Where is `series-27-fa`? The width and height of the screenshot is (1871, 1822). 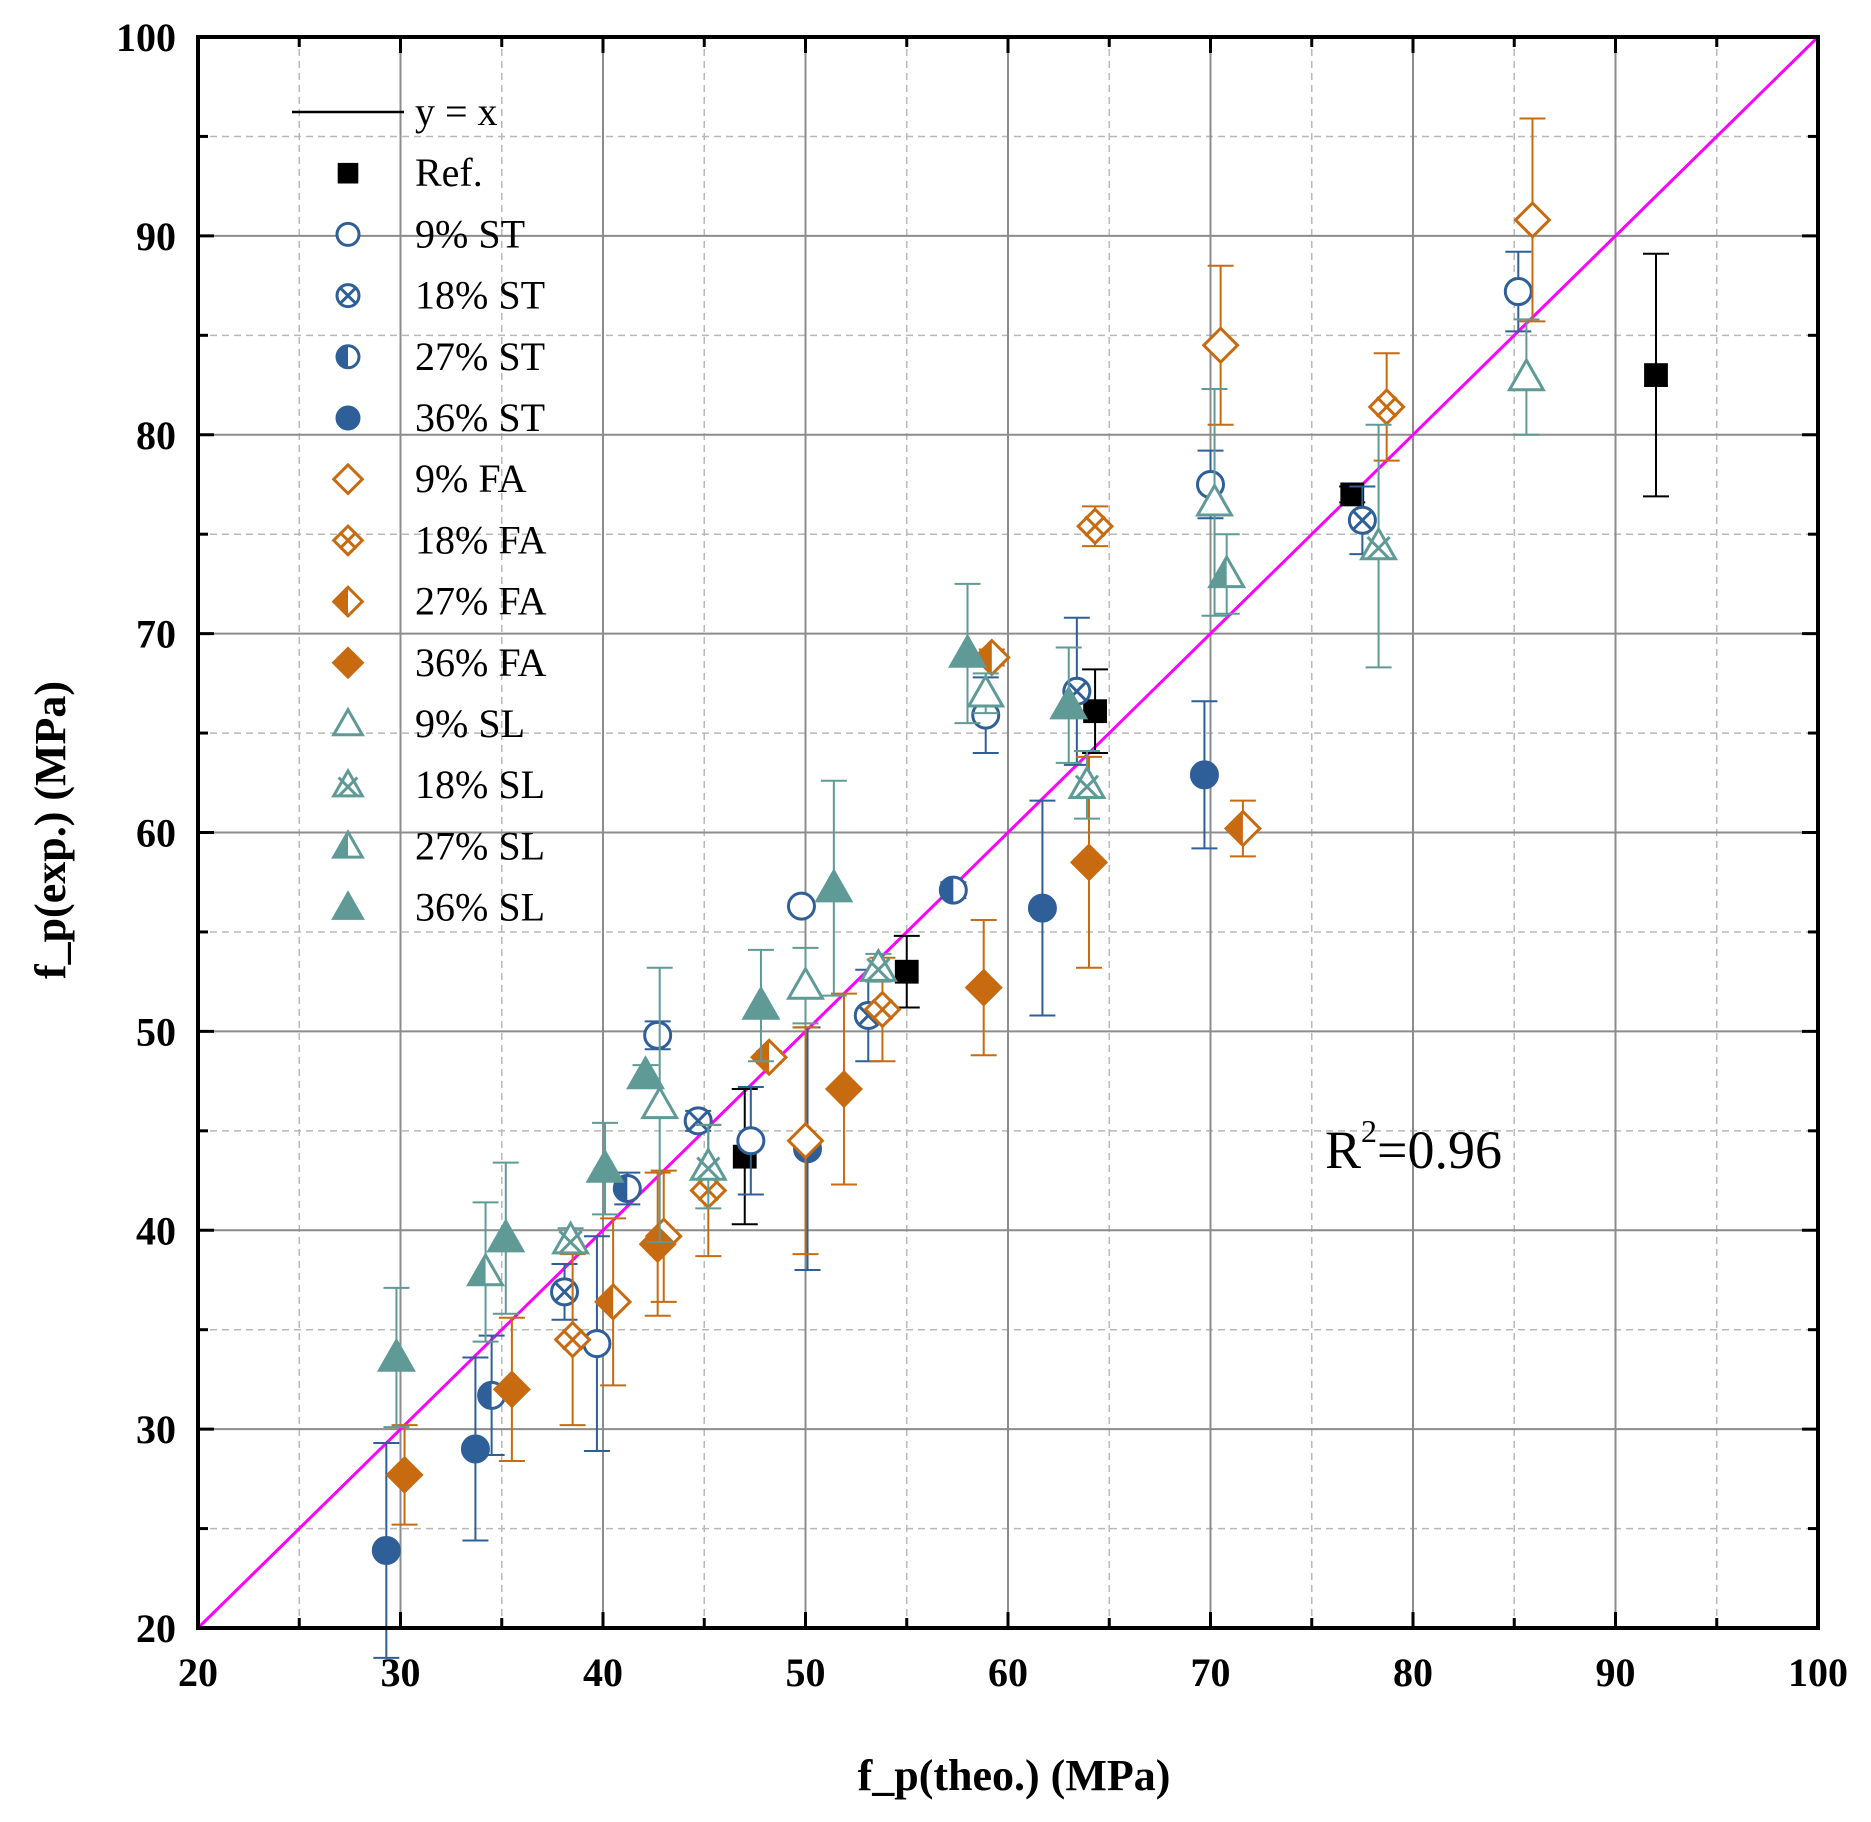
series-27-fa is located at coordinates (928, 1012).